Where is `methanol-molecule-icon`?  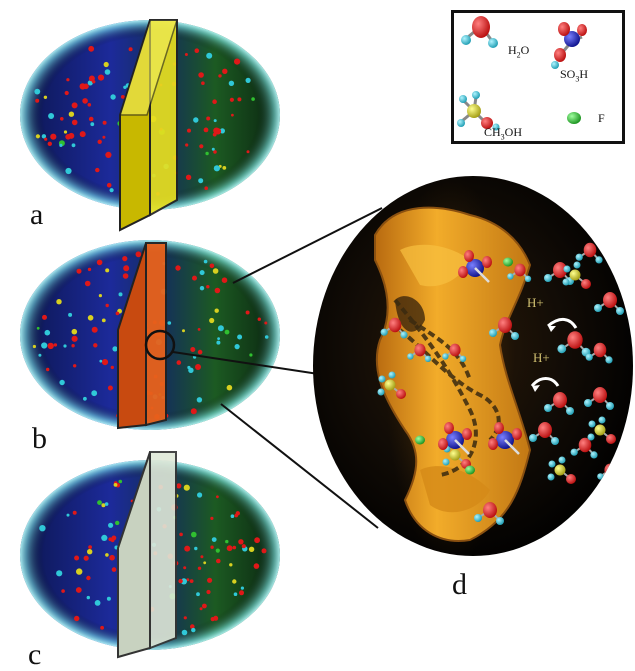 methanol-molecule-icon is located at coordinates (478, 111).